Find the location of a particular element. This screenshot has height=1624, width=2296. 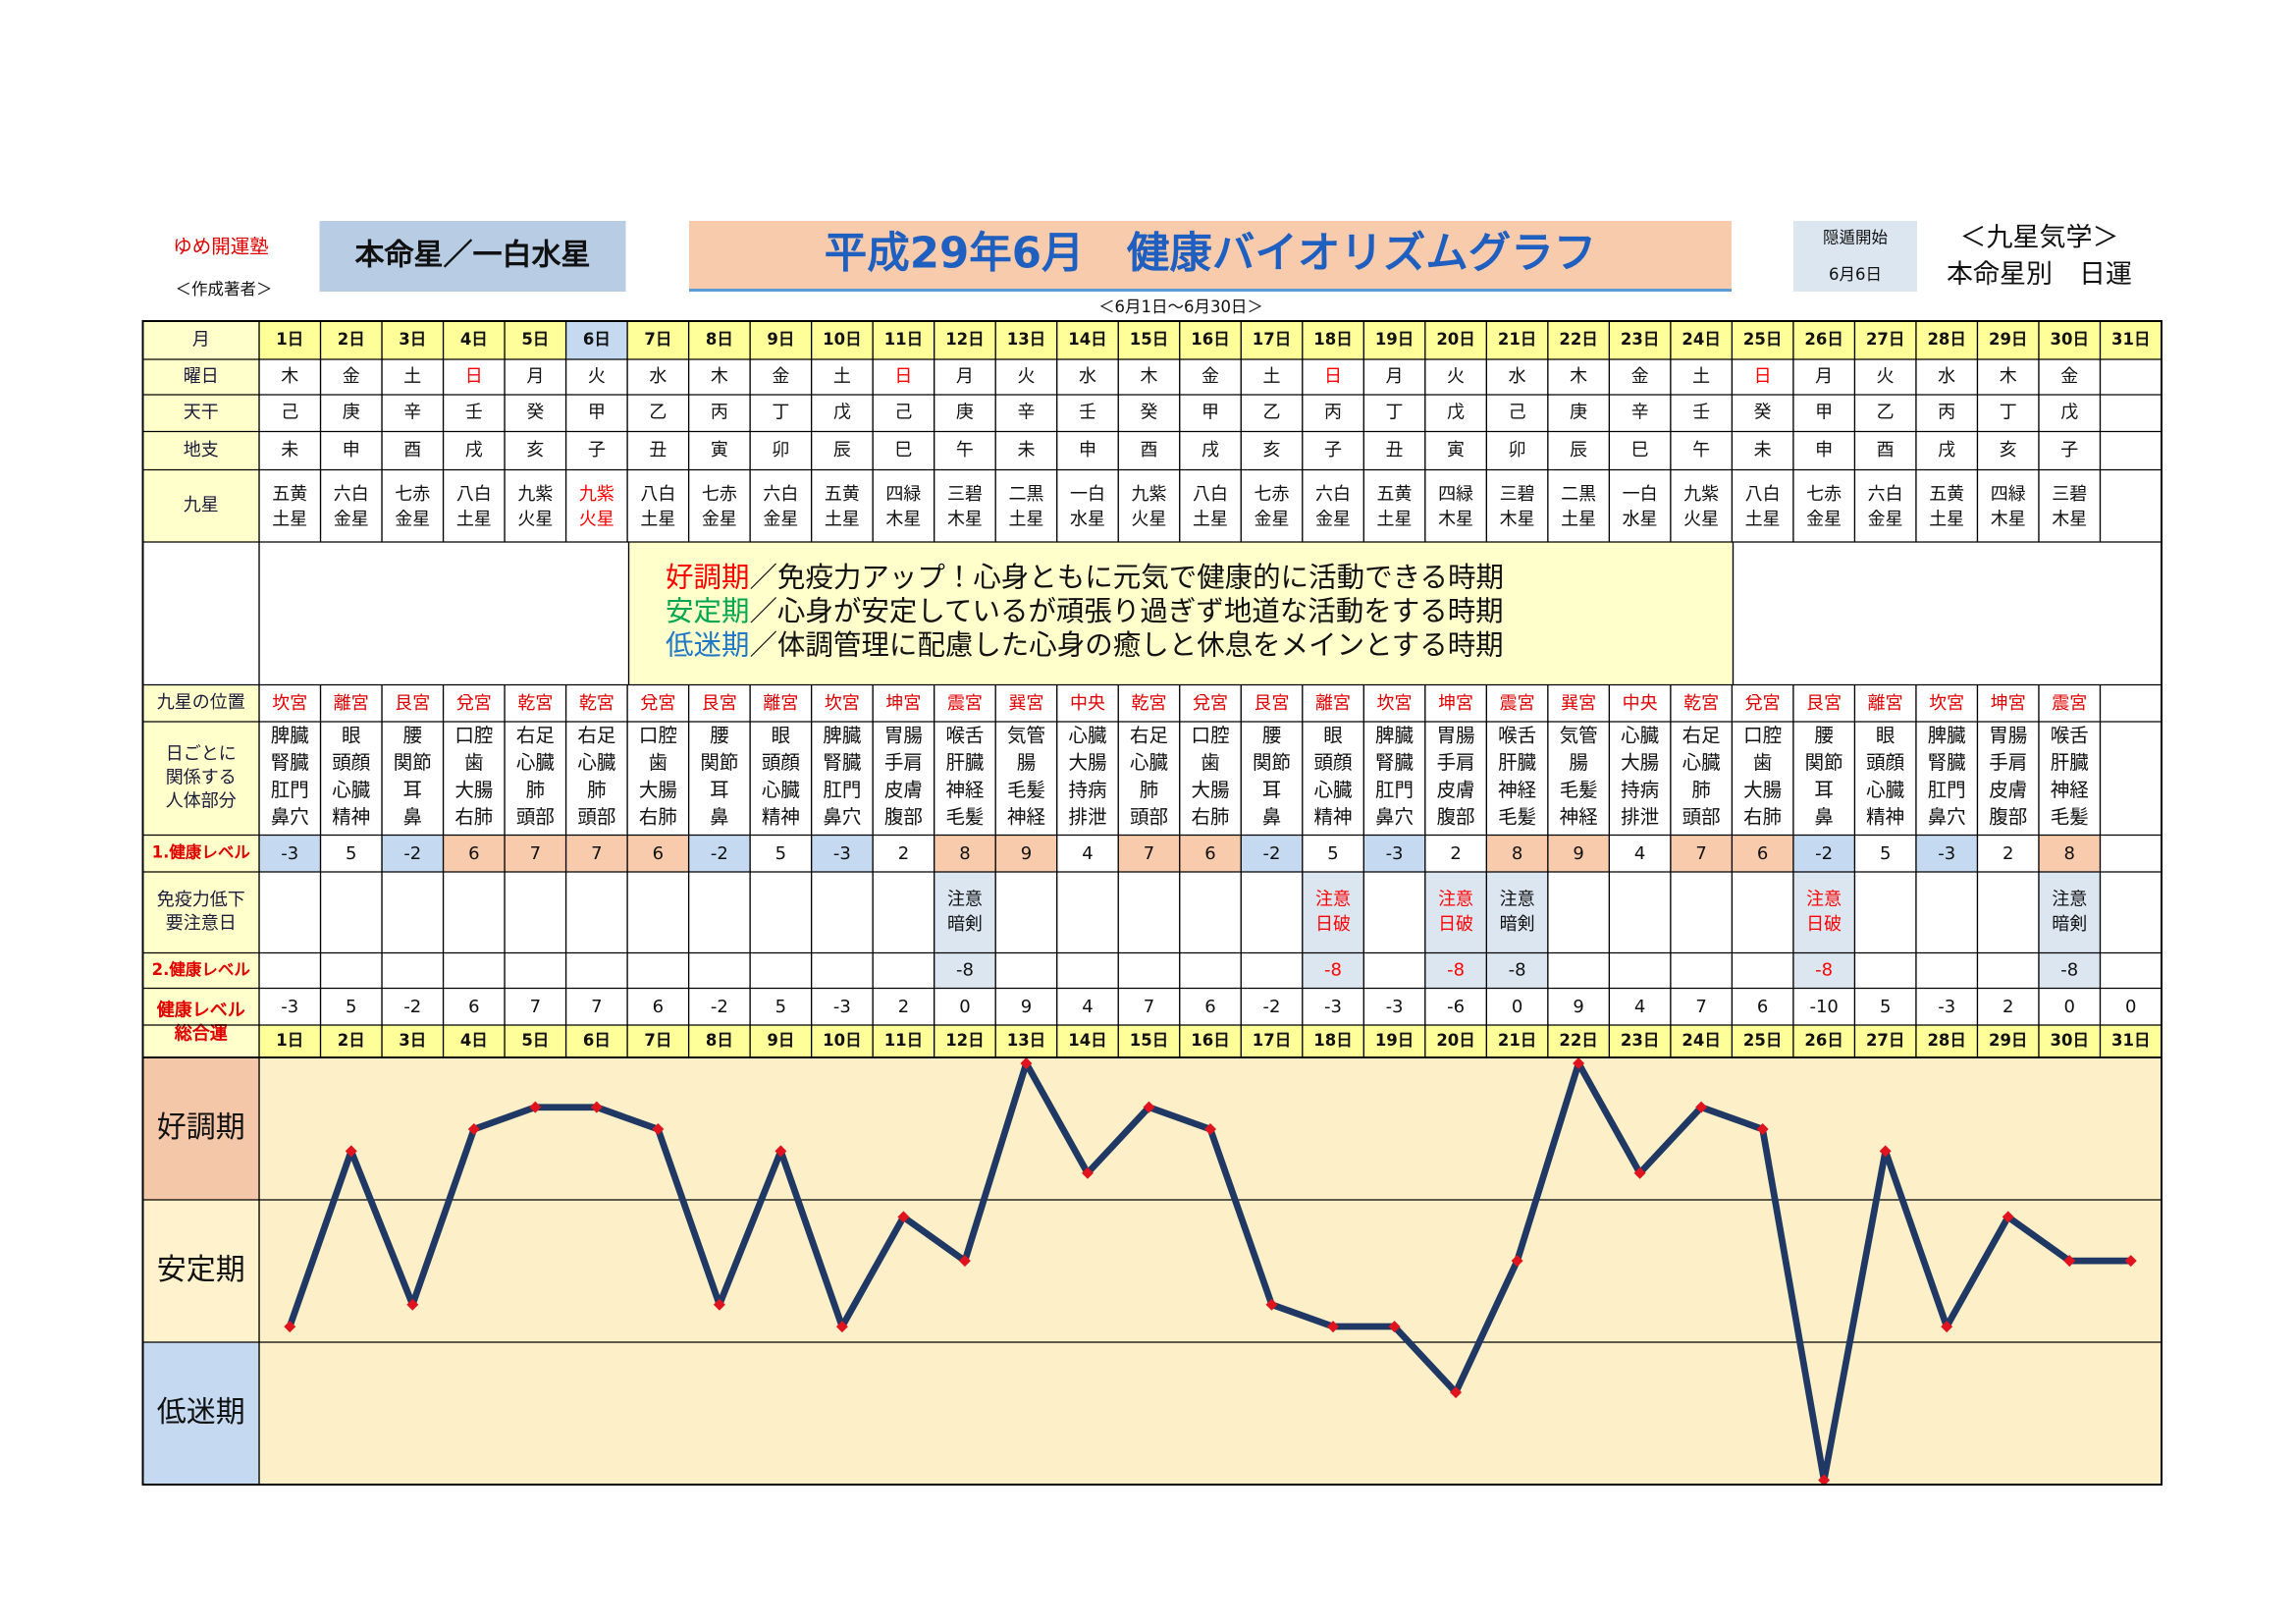

body-part: 腹部 is located at coordinates (903, 817).